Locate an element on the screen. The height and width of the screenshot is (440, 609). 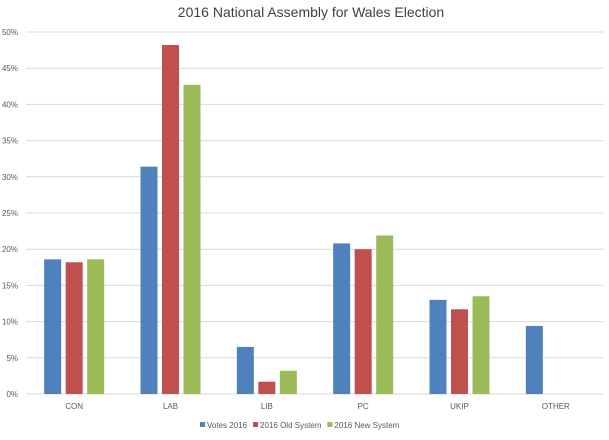
x-tick-label: OTHER is located at coordinates (556, 406).